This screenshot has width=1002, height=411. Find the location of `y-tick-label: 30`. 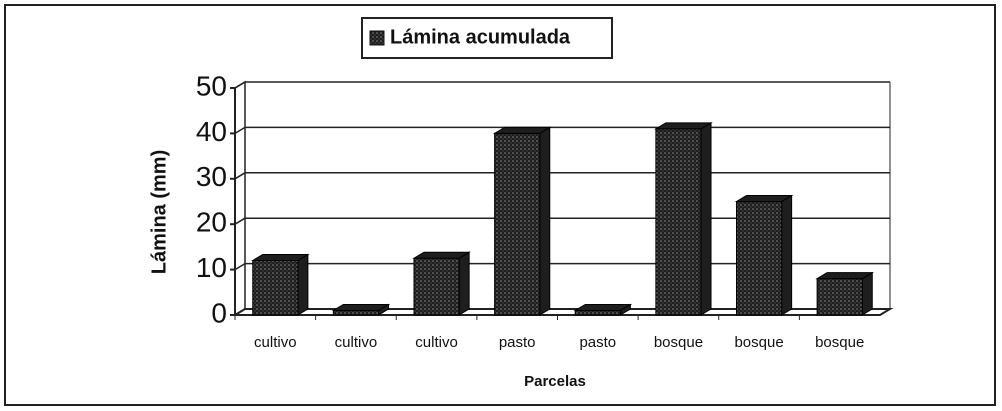

y-tick-label: 30 is located at coordinates (211, 176).